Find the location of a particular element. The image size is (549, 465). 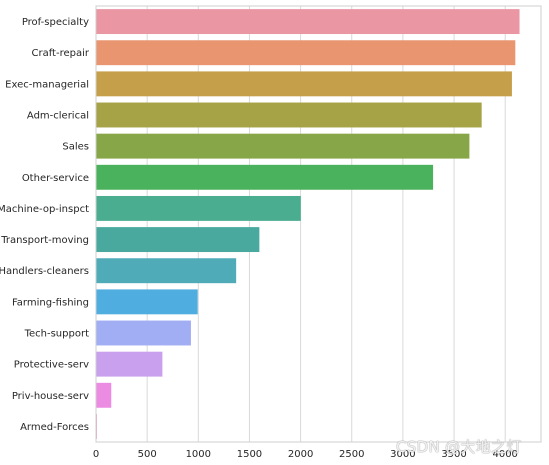

x-tick-label: 500 is located at coordinates (147, 454).